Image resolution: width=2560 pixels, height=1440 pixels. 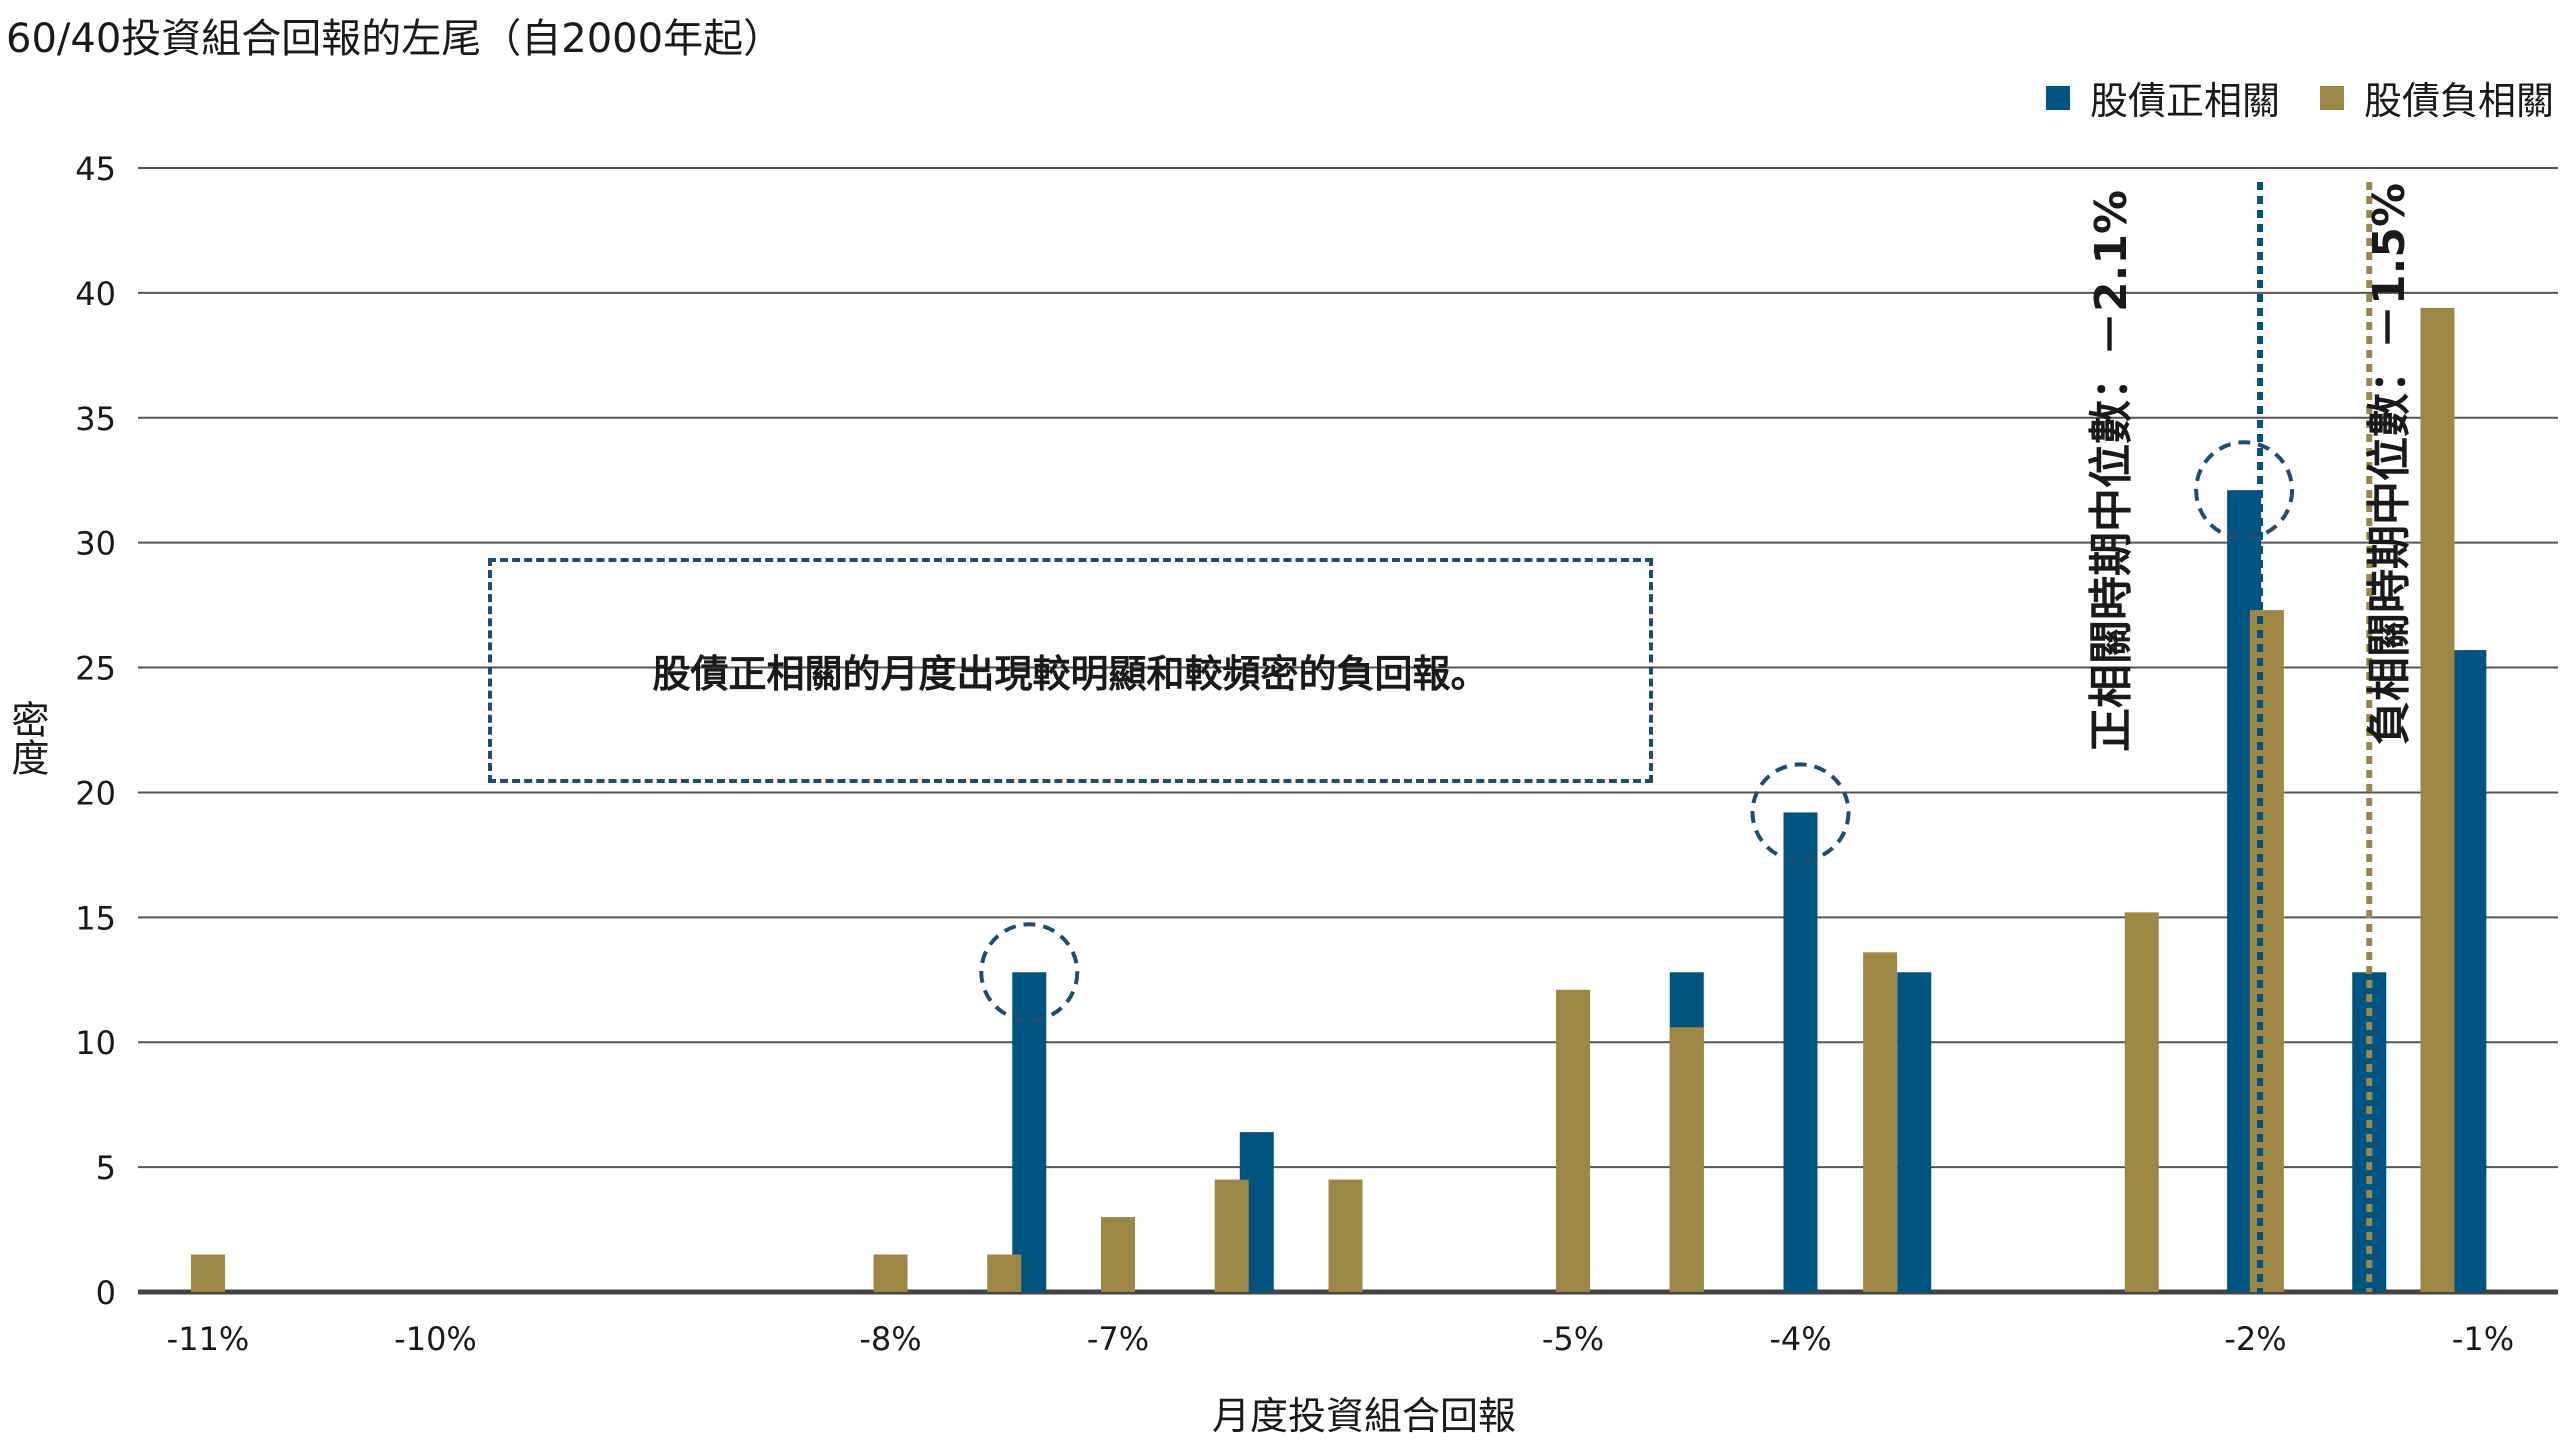 I want to click on x-axis-title: 月度投資組合回報, so click(x=1364, y=1416).